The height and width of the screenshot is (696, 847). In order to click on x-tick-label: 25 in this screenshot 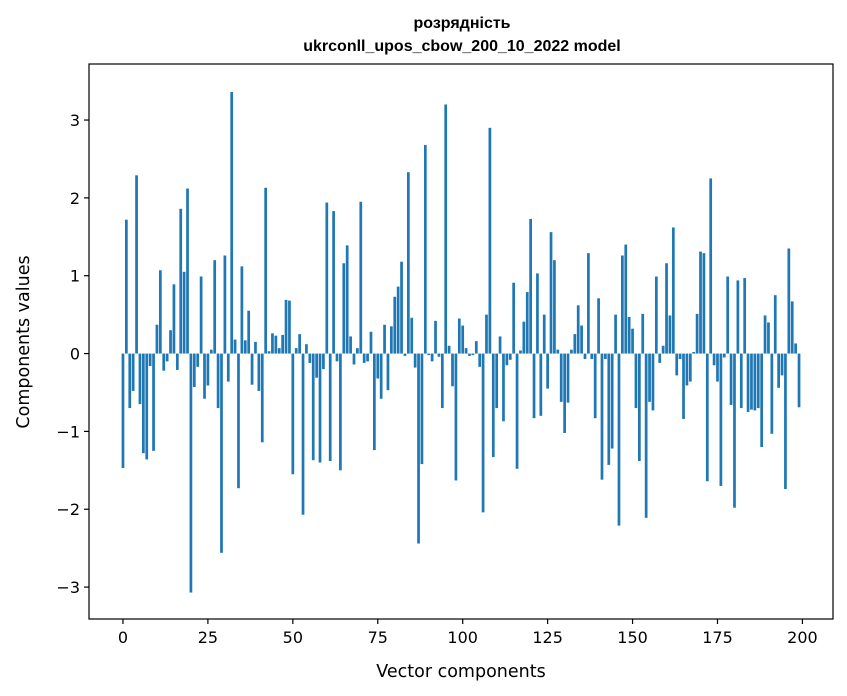, I will do `click(208, 637)`.